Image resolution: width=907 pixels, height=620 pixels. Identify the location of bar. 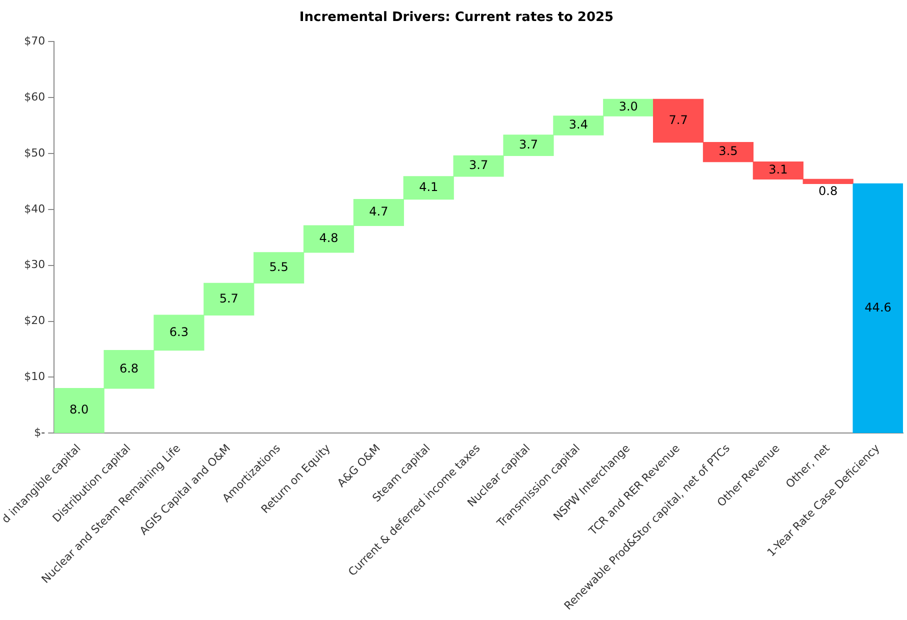
(877, 308).